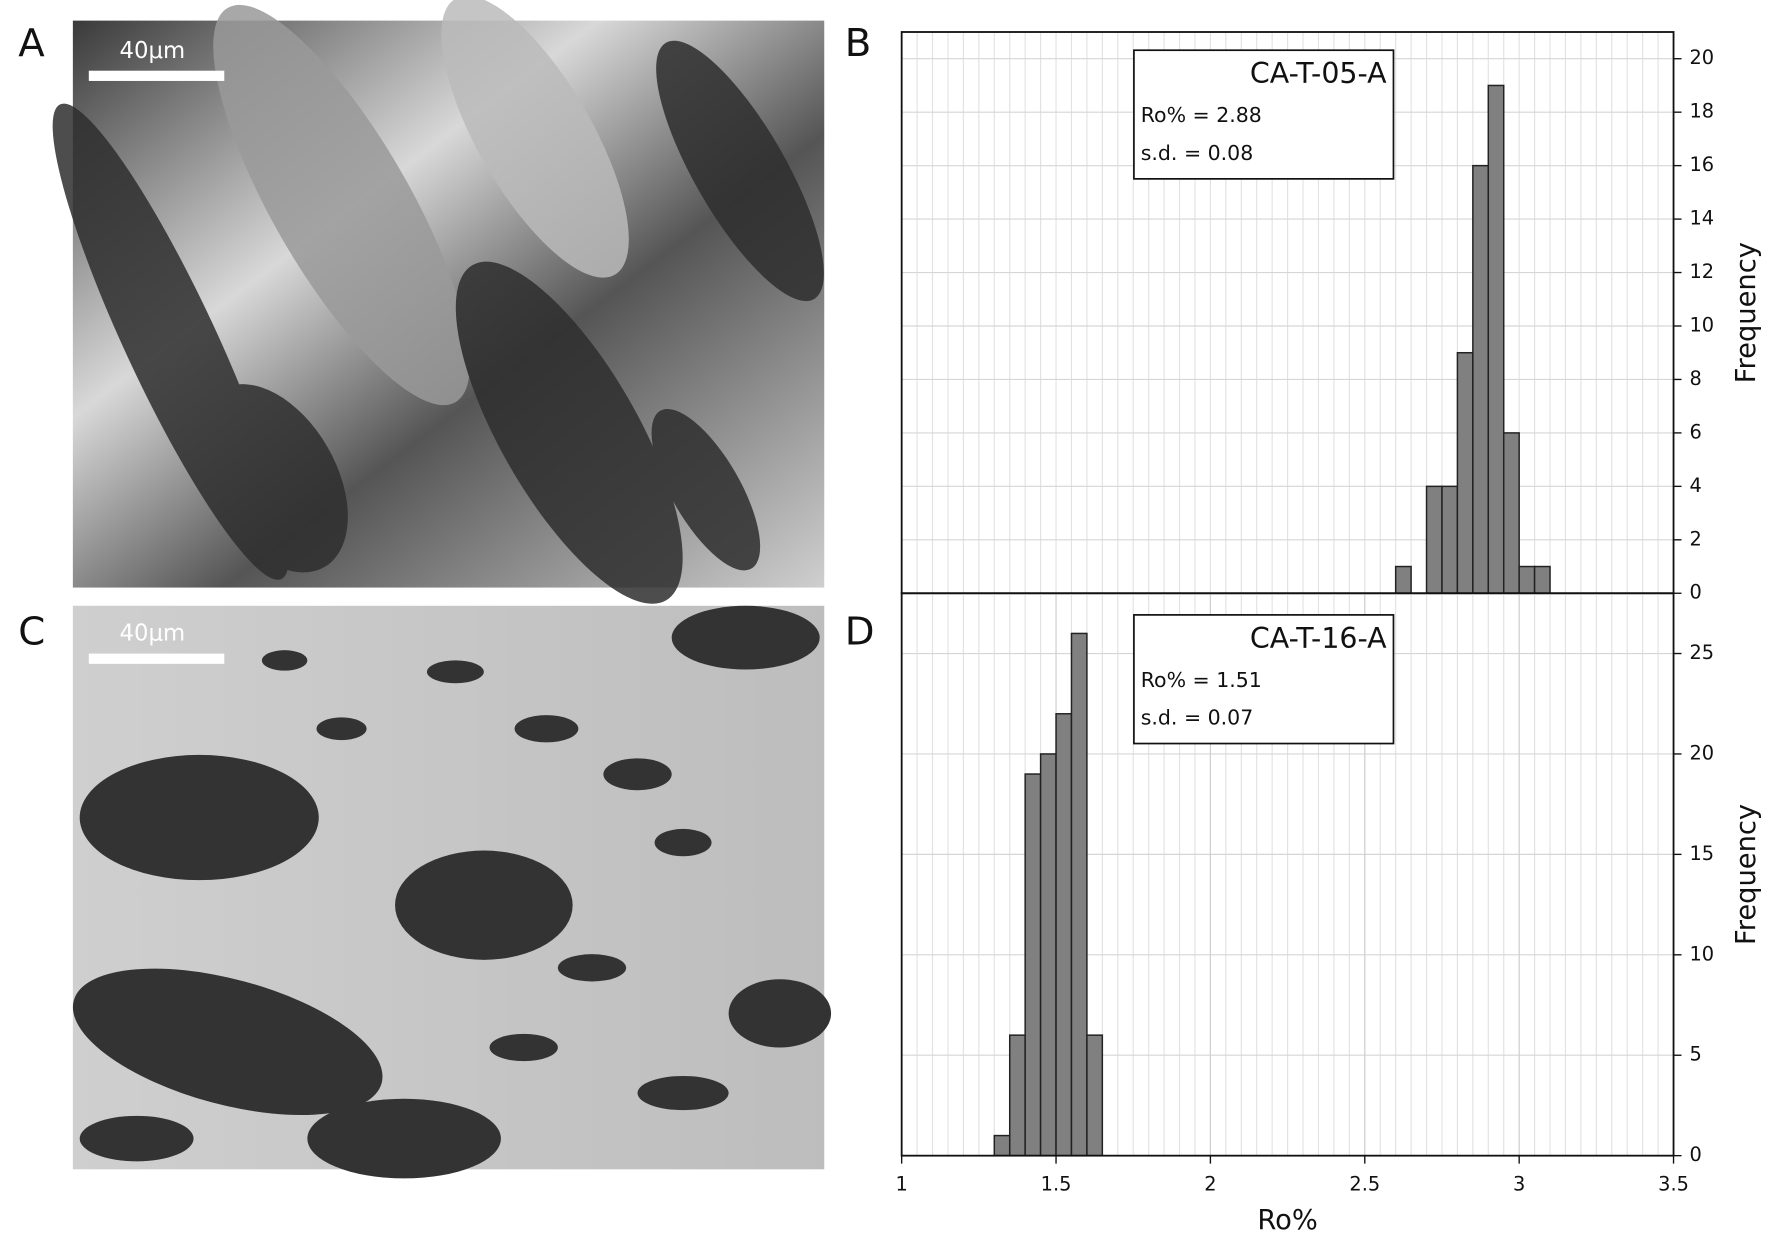 The height and width of the screenshot is (1248, 1776). What do you see at coordinates (1056, 1184) in the screenshot?
I see `x-tick-label: 1.5` at bounding box center [1056, 1184].